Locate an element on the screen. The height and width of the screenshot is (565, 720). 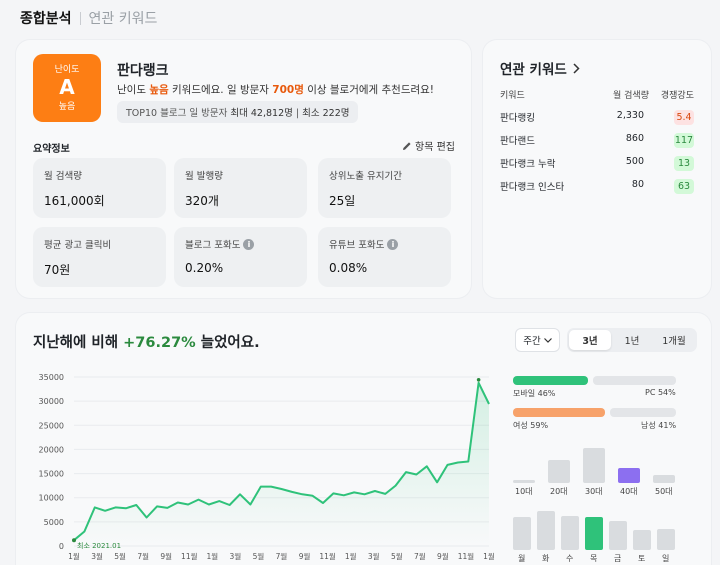
stat-blog-saturation: 블로그 포화도 i 0.20% is located at coordinates (240, 257).